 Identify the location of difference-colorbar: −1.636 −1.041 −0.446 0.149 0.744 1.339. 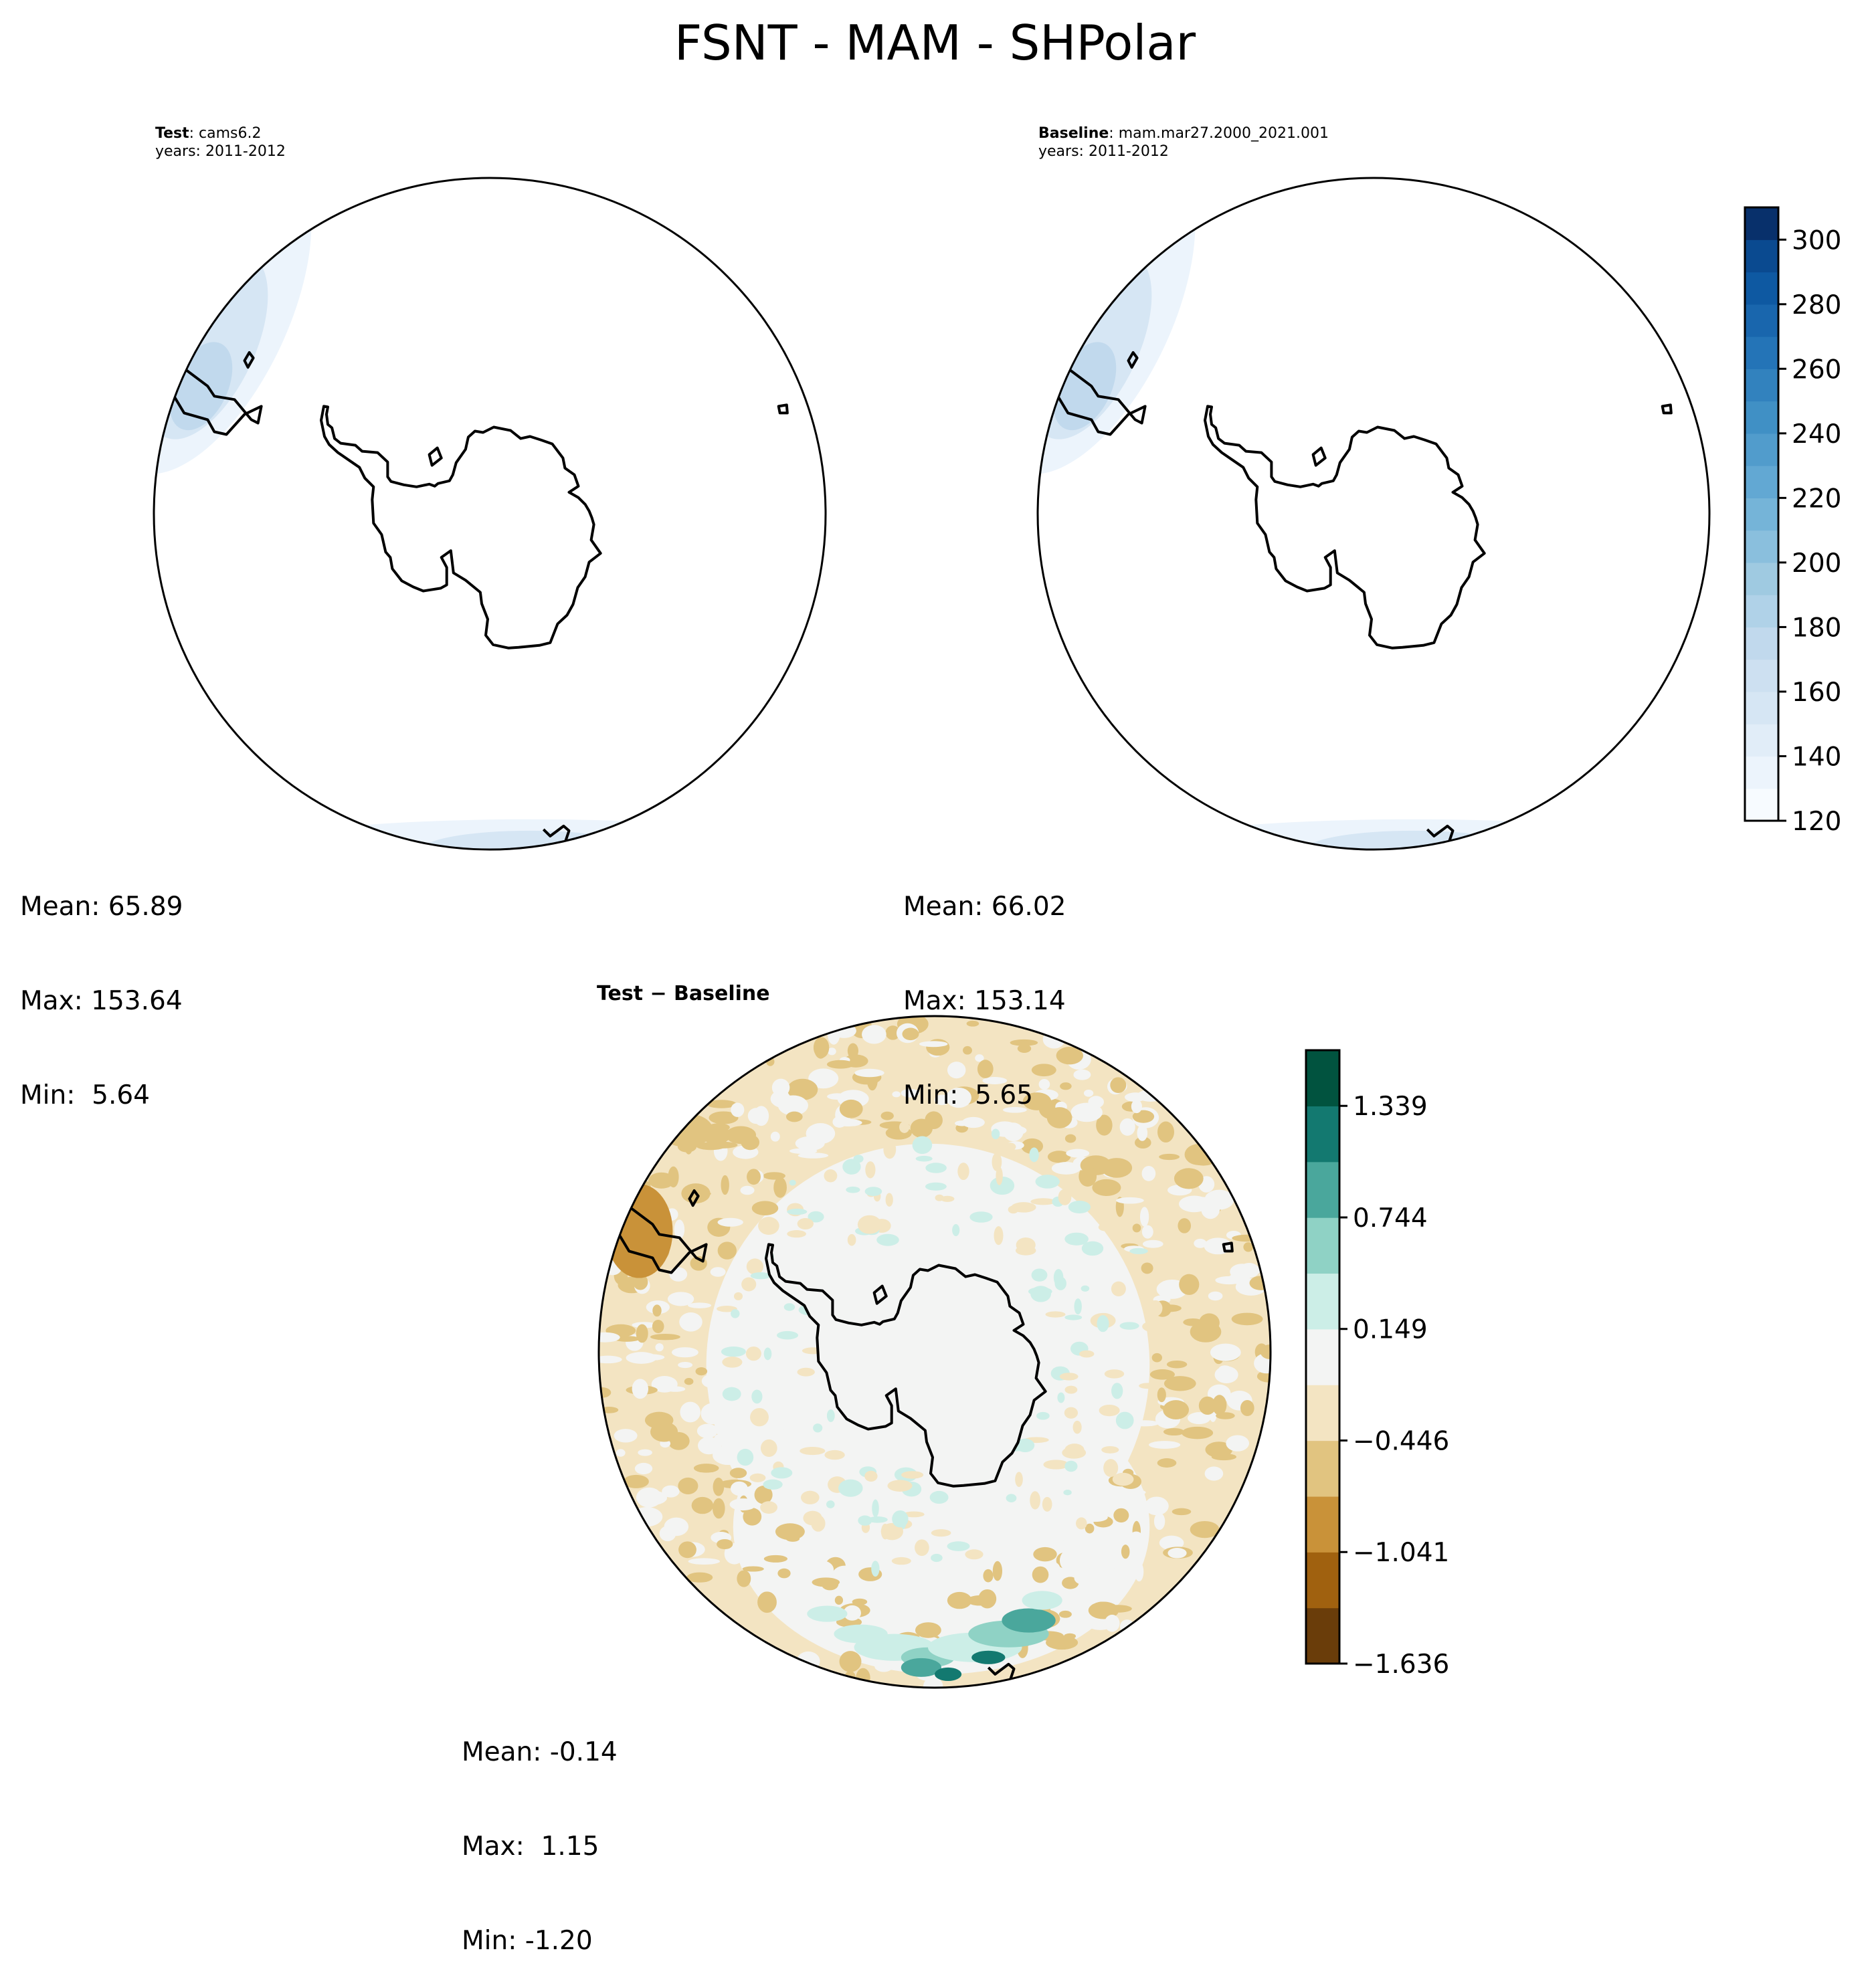
(1377, 1364).